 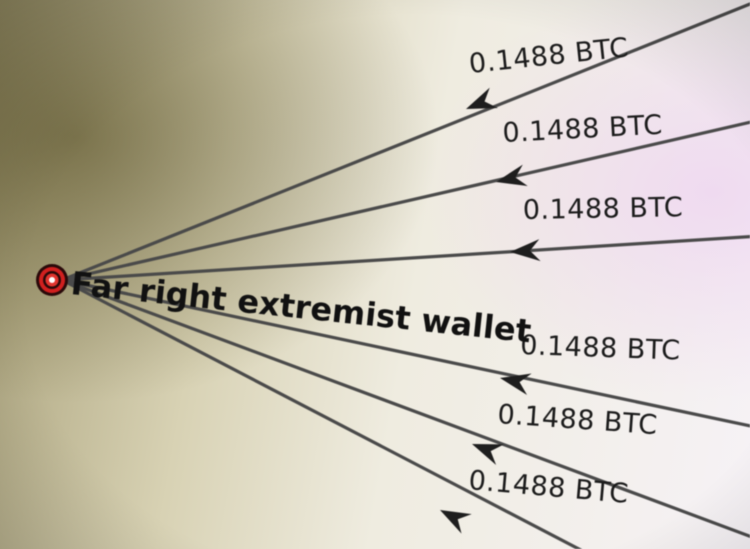 What do you see at coordinates (583, 129) in the screenshot?
I see `amount-label-2: 0.1488 BTC` at bounding box center [583, 129].